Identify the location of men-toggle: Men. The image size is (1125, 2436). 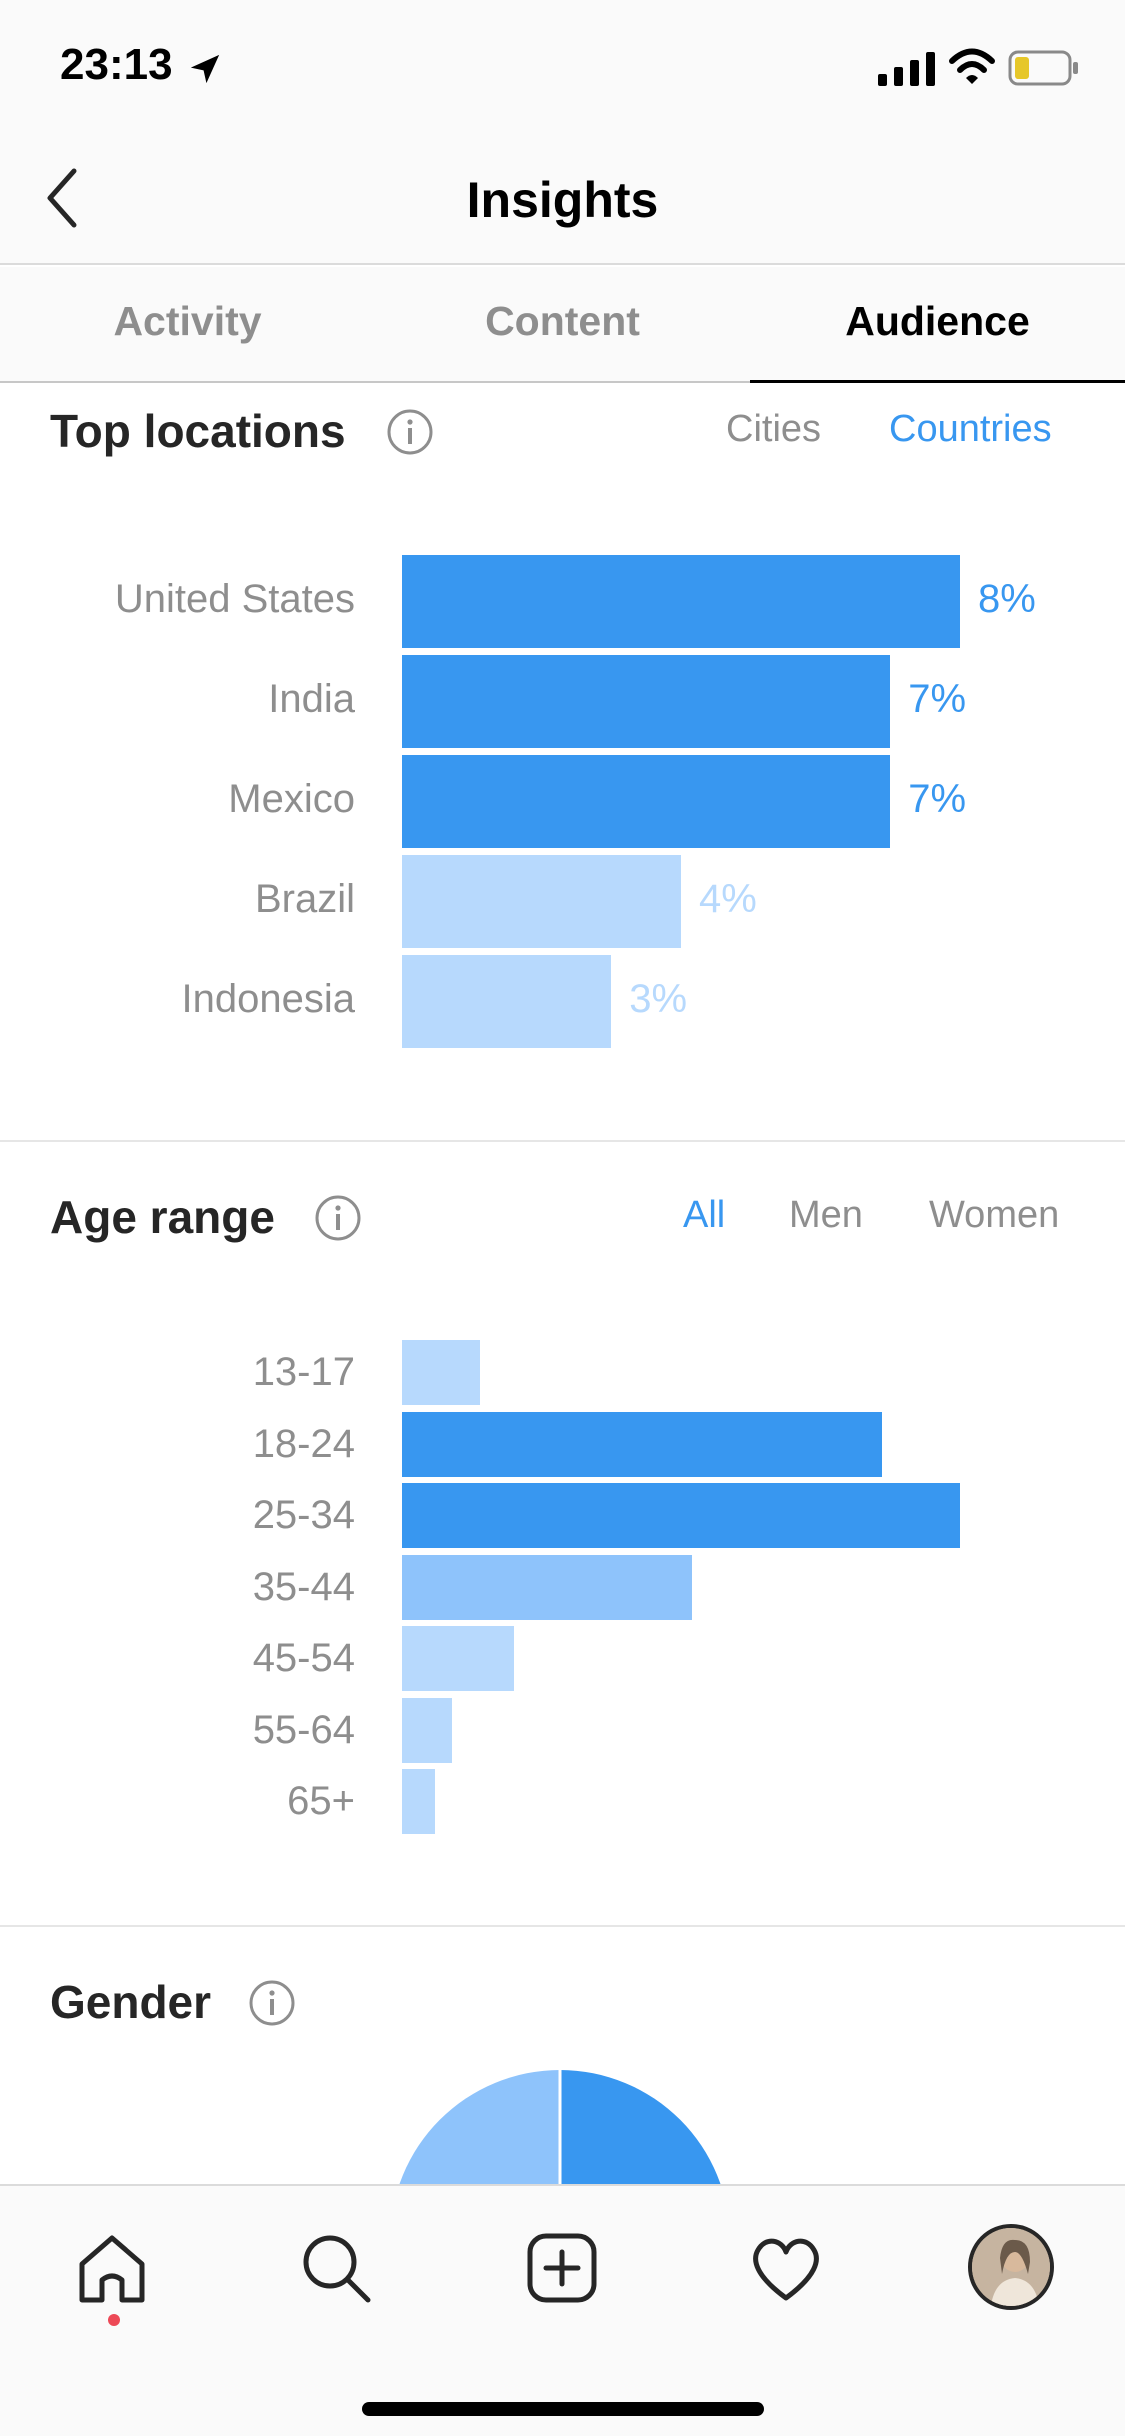
(826, 1215).